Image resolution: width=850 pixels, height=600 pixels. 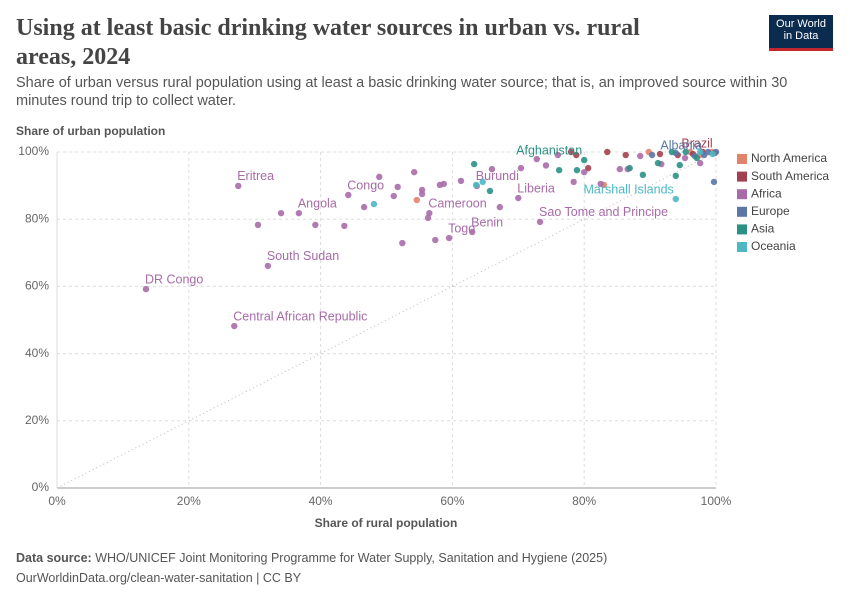 What do you see at coordinates (716, 501) in the screenshot?
I see `x-tick-label: 100%` at bounding box center [716, 501].